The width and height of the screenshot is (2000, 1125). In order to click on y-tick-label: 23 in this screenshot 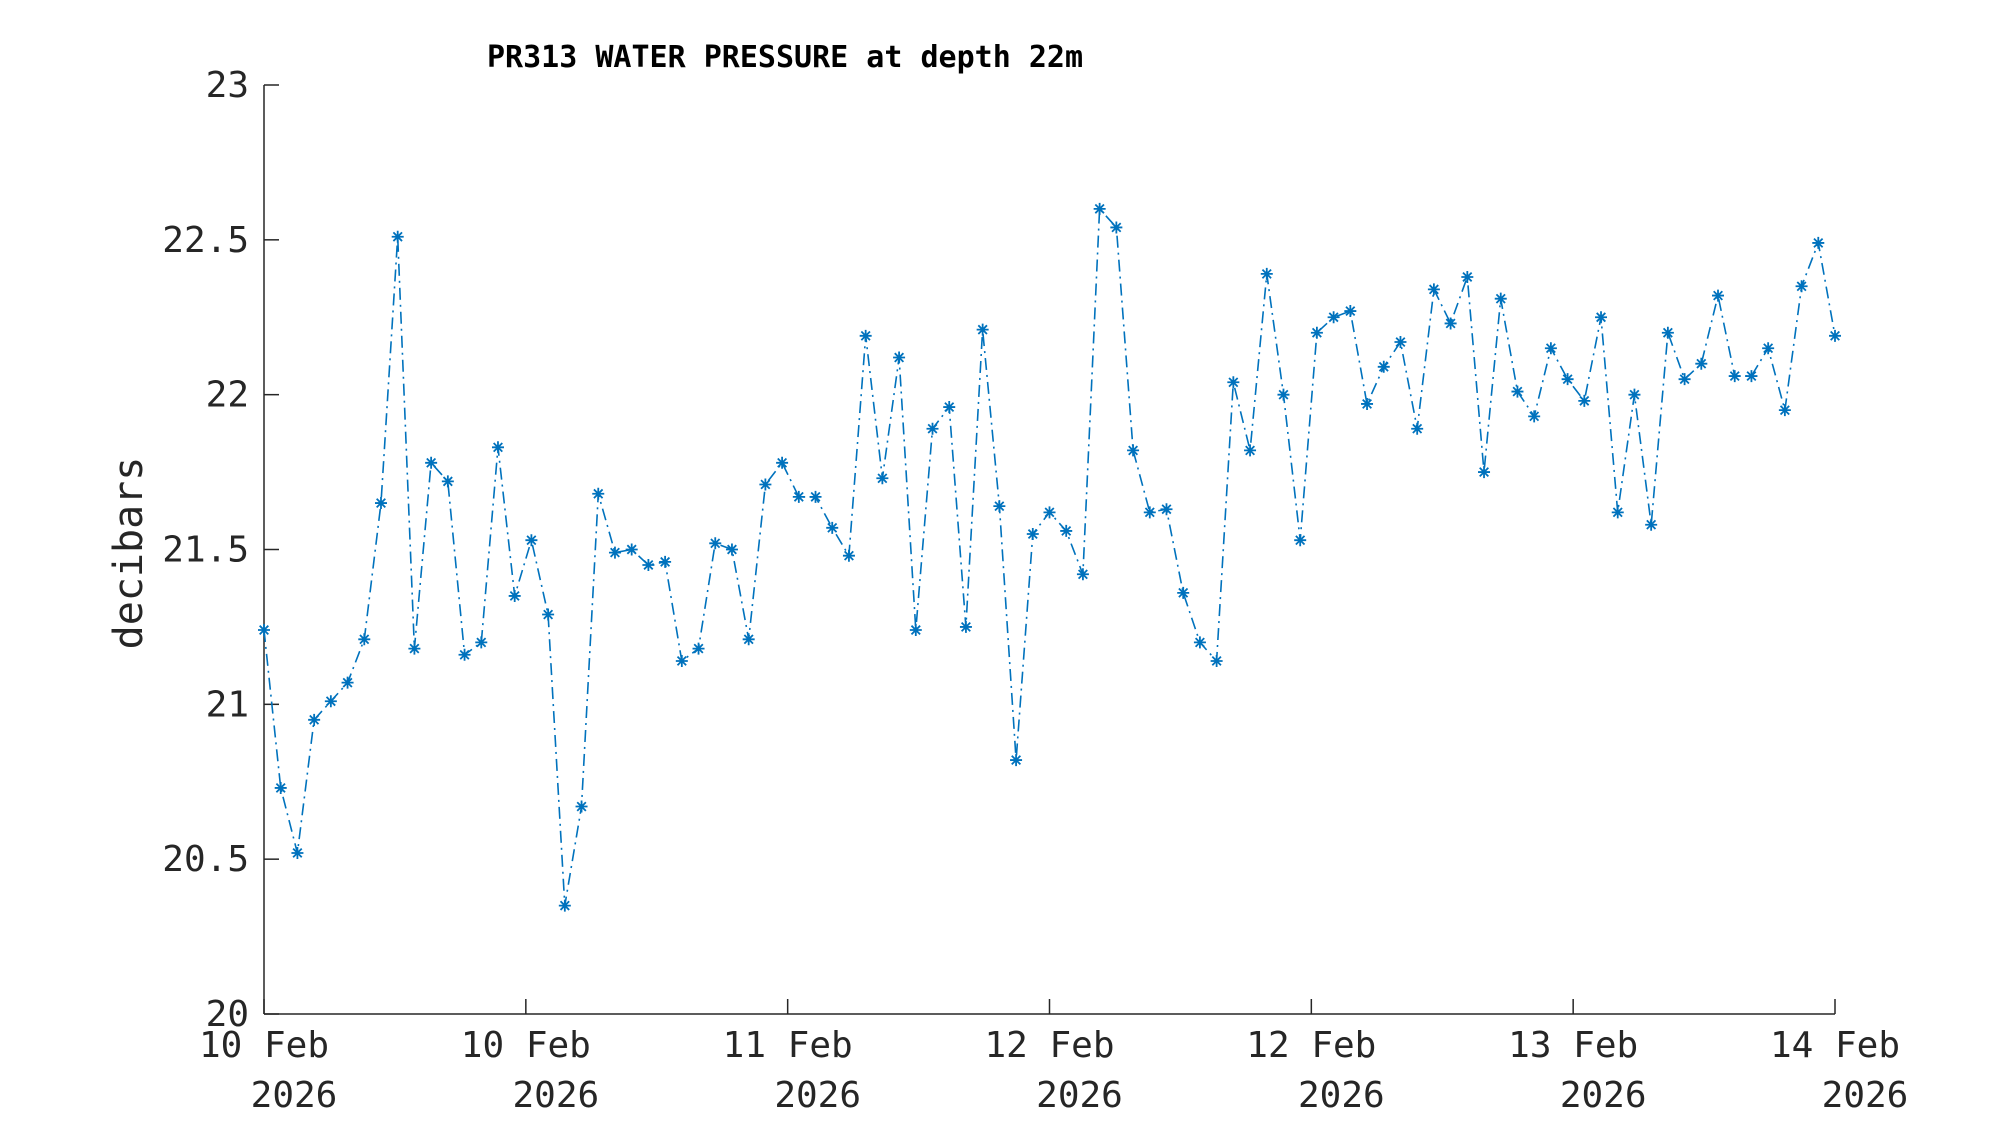, I will do `click(227, 85)`.